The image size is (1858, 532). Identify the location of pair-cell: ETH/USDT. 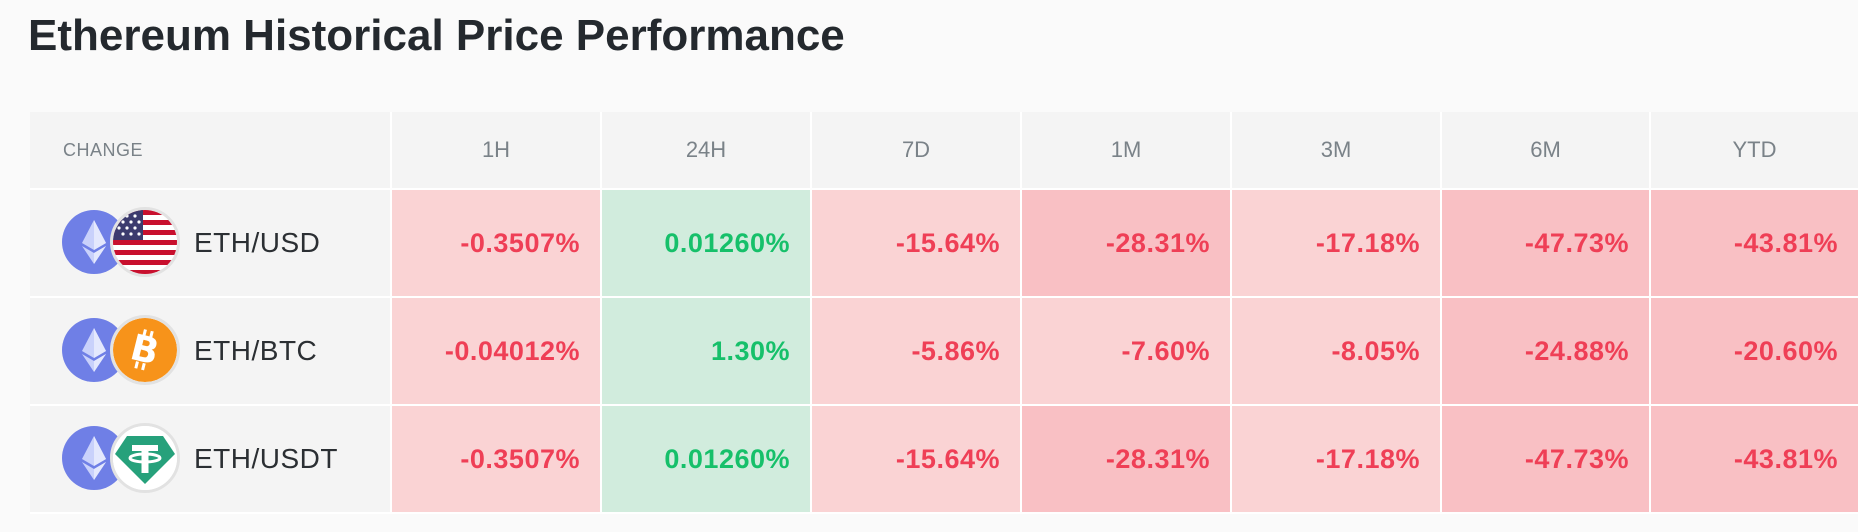
(210, 460).